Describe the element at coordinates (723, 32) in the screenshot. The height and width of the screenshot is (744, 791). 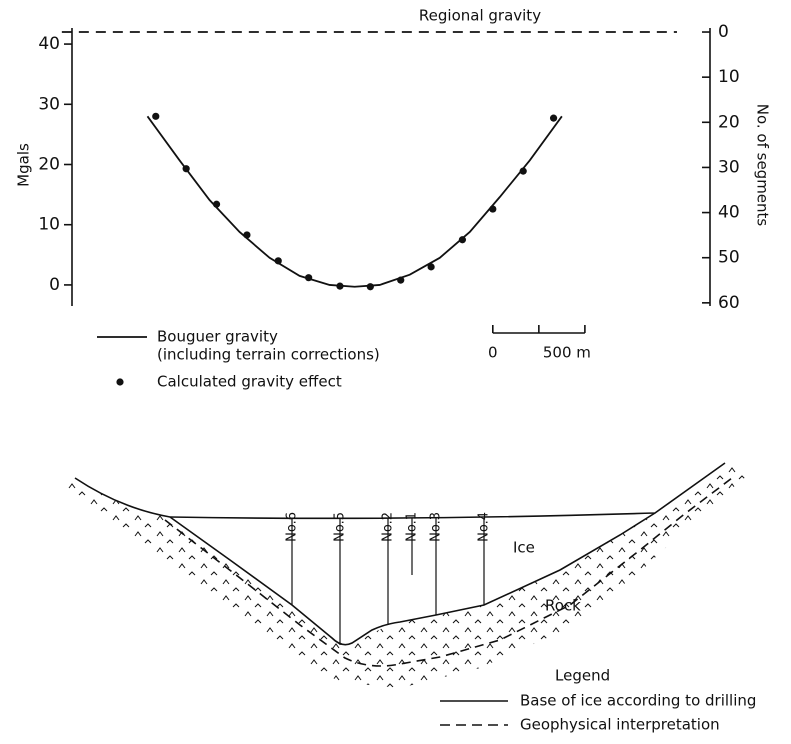
I see `y2-tick-label: 0` at that location.